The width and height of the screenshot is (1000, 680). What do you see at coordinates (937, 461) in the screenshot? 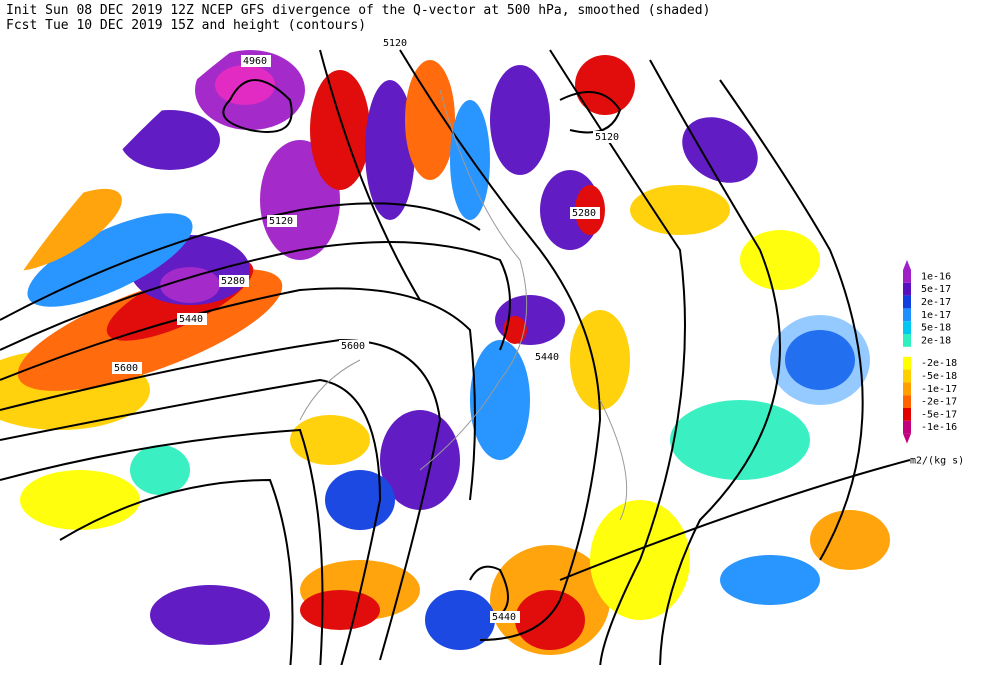
I see `legend-unit: m2/(kg s)` at bounding box center [937, 461].